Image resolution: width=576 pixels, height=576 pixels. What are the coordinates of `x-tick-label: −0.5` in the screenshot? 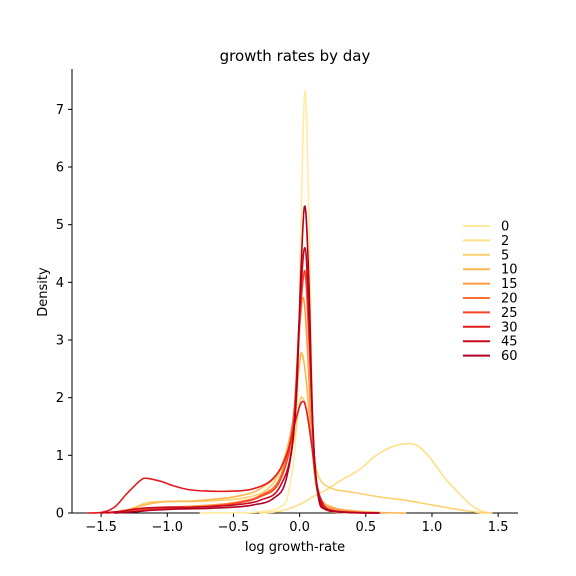 It's located at (234, 527).